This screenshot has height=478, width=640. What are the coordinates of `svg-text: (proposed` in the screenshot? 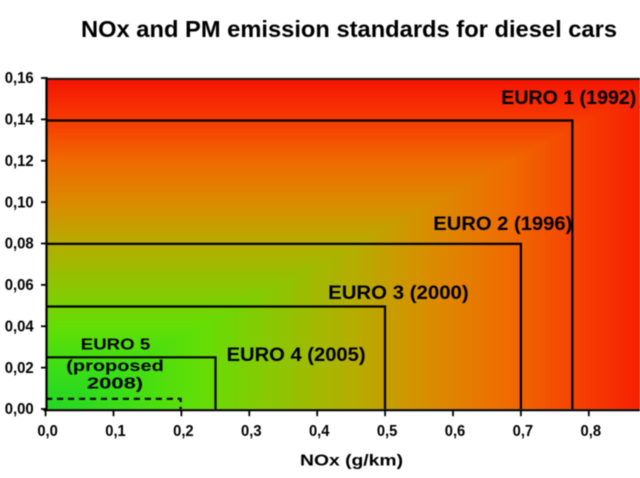 It's located at (115, 366).